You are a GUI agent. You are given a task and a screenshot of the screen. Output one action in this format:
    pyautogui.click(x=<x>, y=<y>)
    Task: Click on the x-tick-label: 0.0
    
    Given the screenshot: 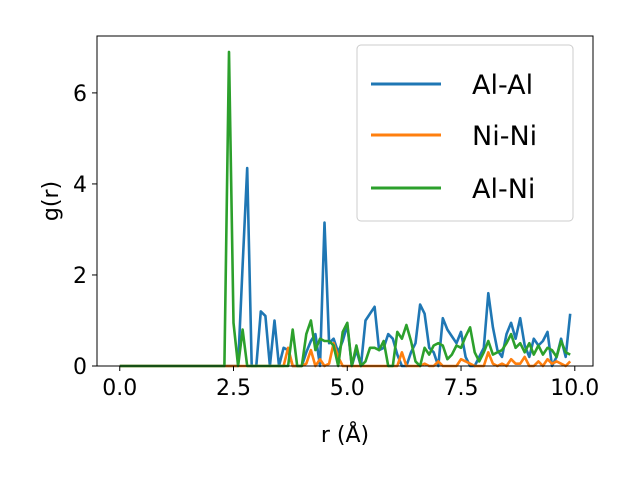 What is the action you would take?
    pyautogui.click(x=119, y=388)
    